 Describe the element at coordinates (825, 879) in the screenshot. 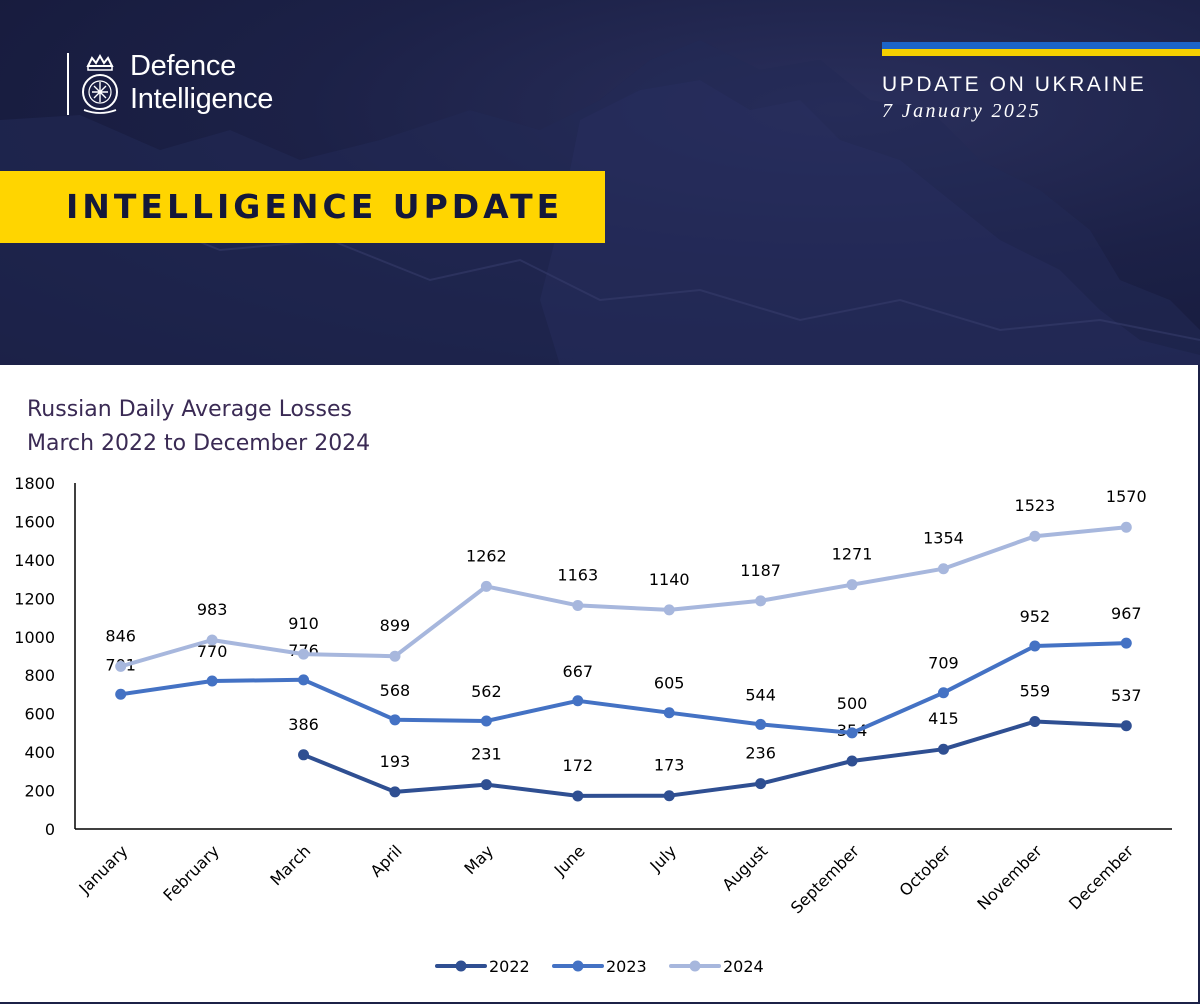

I see `x-tick-label: September` at that location.